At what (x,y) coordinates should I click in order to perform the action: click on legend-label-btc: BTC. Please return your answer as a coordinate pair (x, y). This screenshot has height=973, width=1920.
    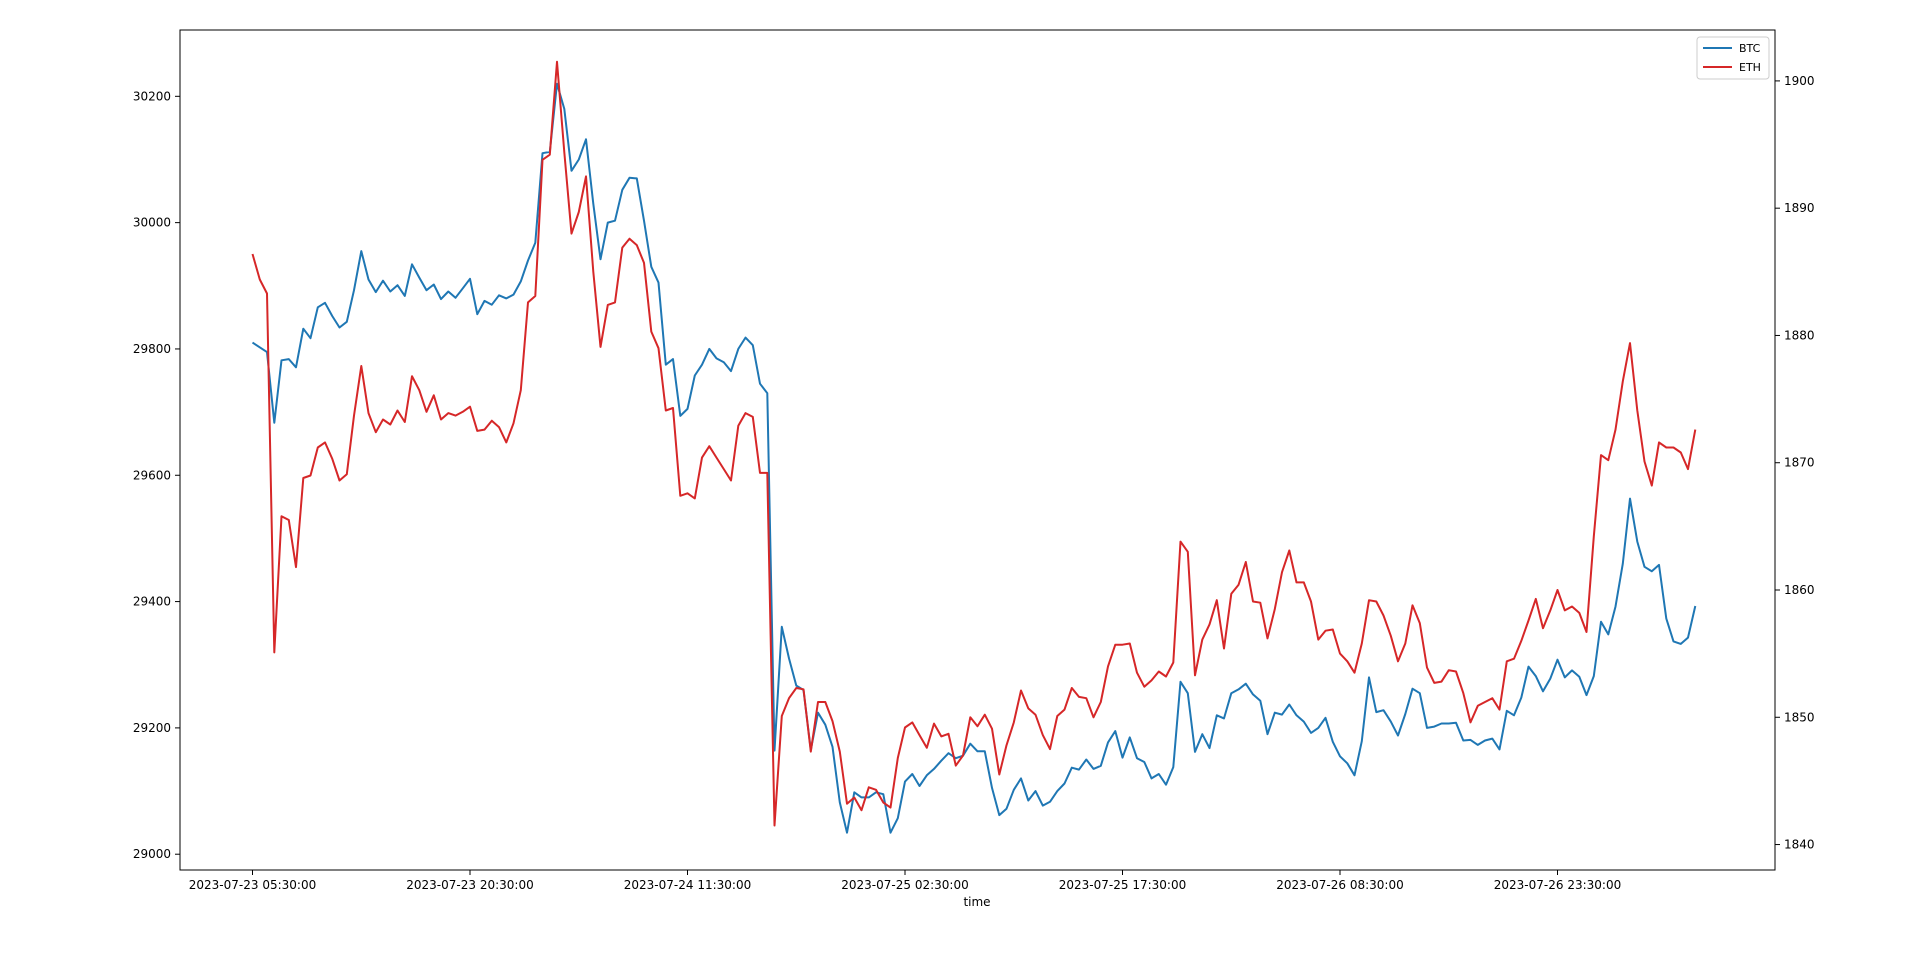
    Looking at the image, I should click on (1750, 48).